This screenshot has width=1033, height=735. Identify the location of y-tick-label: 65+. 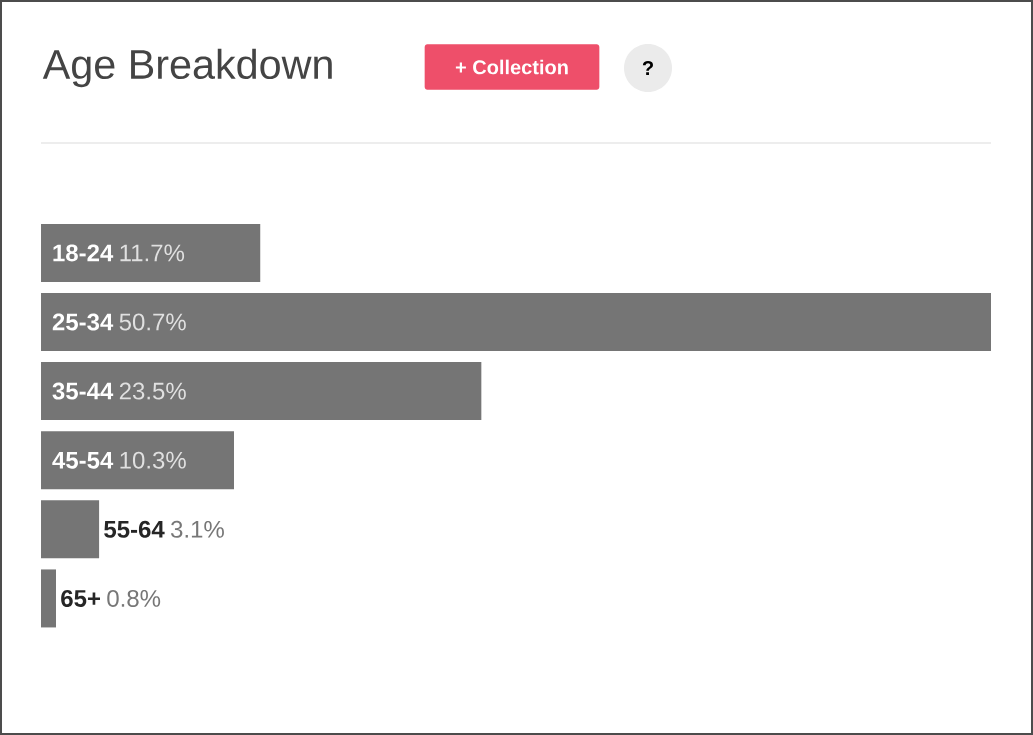
(80, 598).